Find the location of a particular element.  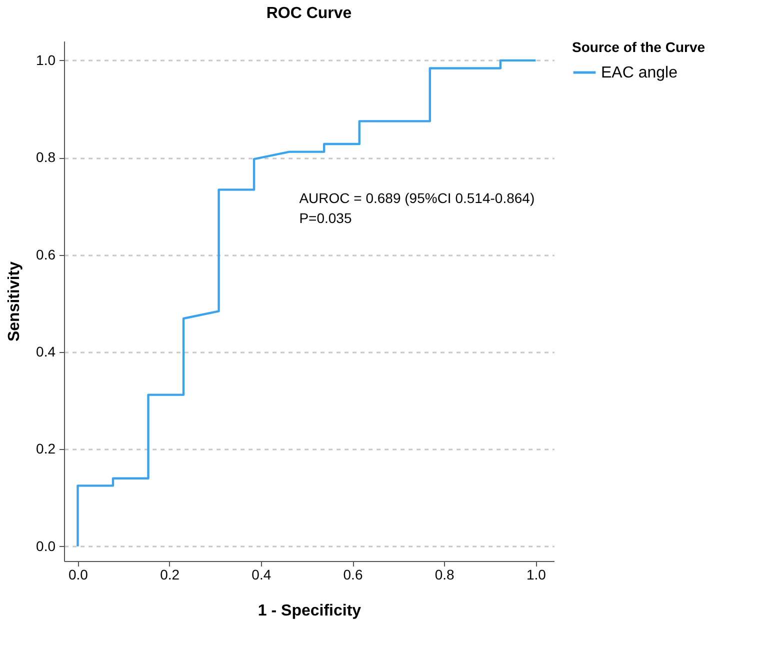

x-tick-label: 0.8 is located at coordinates (444, 574).